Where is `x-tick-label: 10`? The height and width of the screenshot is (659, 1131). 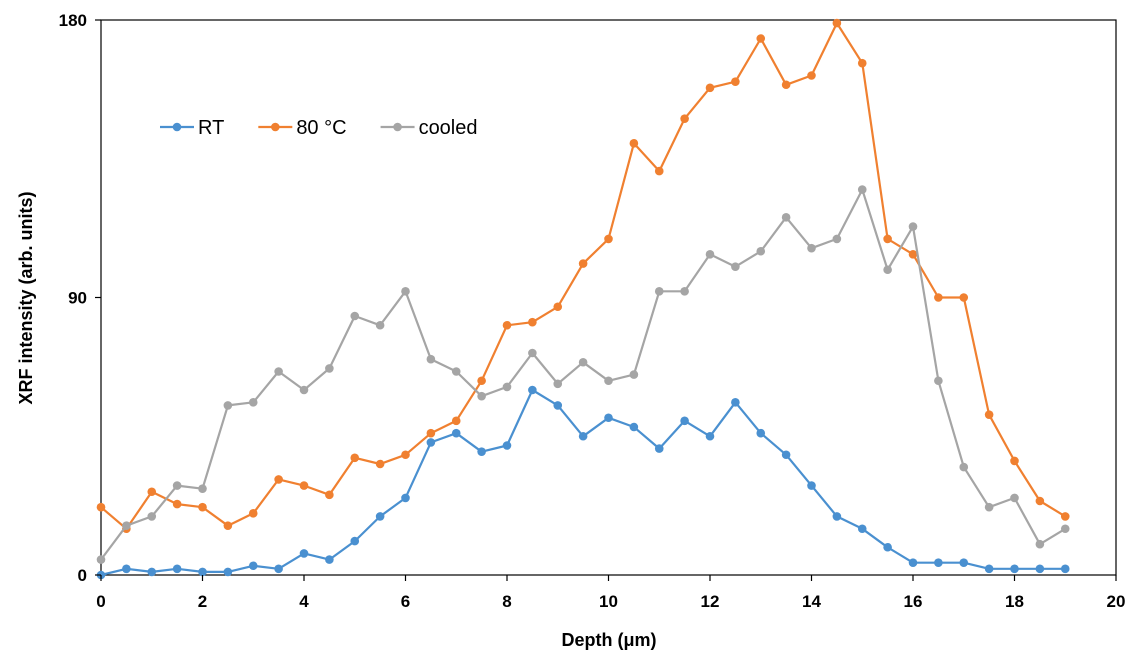 x-tick-label: 10 is located at coordinates (608, 601).